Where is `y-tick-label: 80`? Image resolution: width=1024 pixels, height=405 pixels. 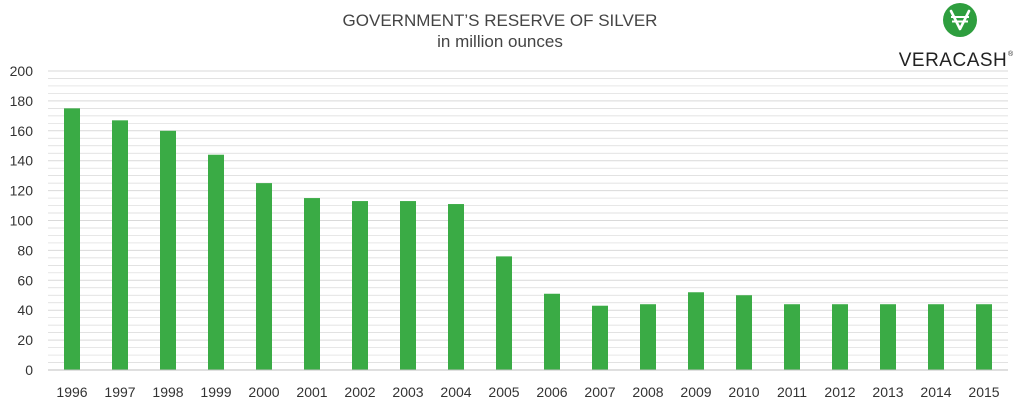
y-tick-label: 80 is located at coordinates (25, 250).